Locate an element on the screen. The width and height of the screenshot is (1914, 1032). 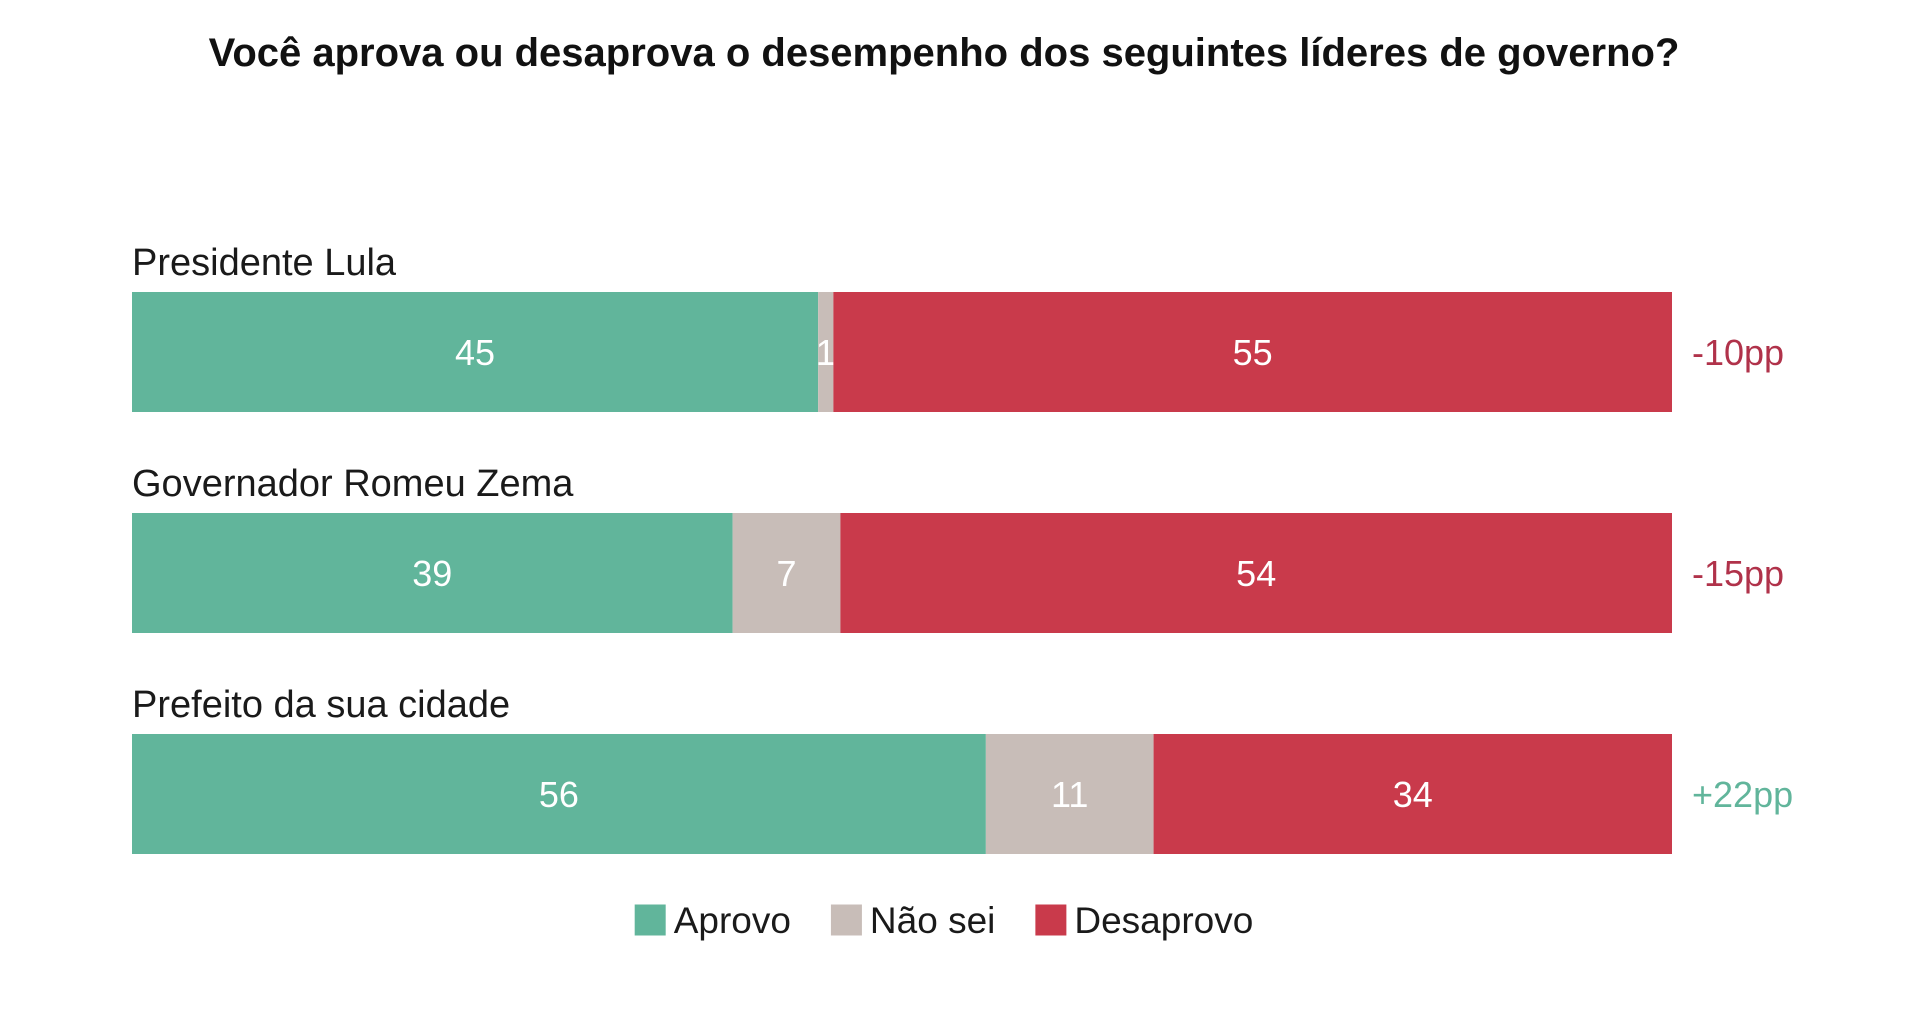
data-label: 55 is located at coordinates (1253, 352).